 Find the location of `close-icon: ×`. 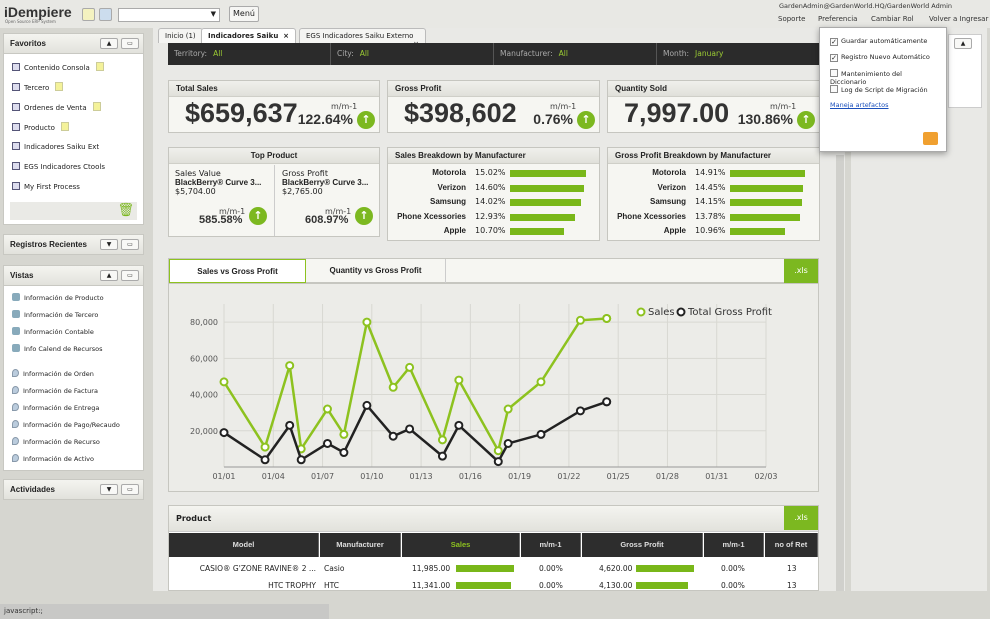

close-icon: × is located at coordinates (286, 36).